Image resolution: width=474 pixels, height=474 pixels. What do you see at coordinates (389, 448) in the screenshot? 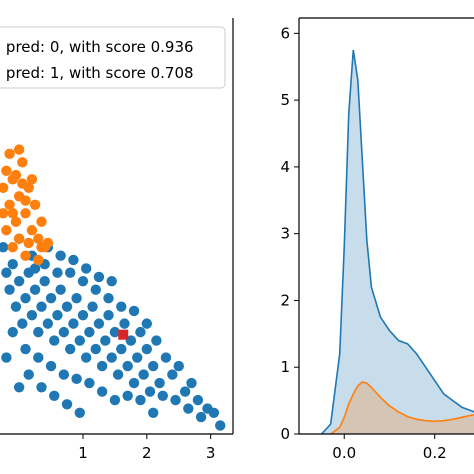
I see `density-x-ticks: 0.0 0.2` at bounding box center [389, 448].